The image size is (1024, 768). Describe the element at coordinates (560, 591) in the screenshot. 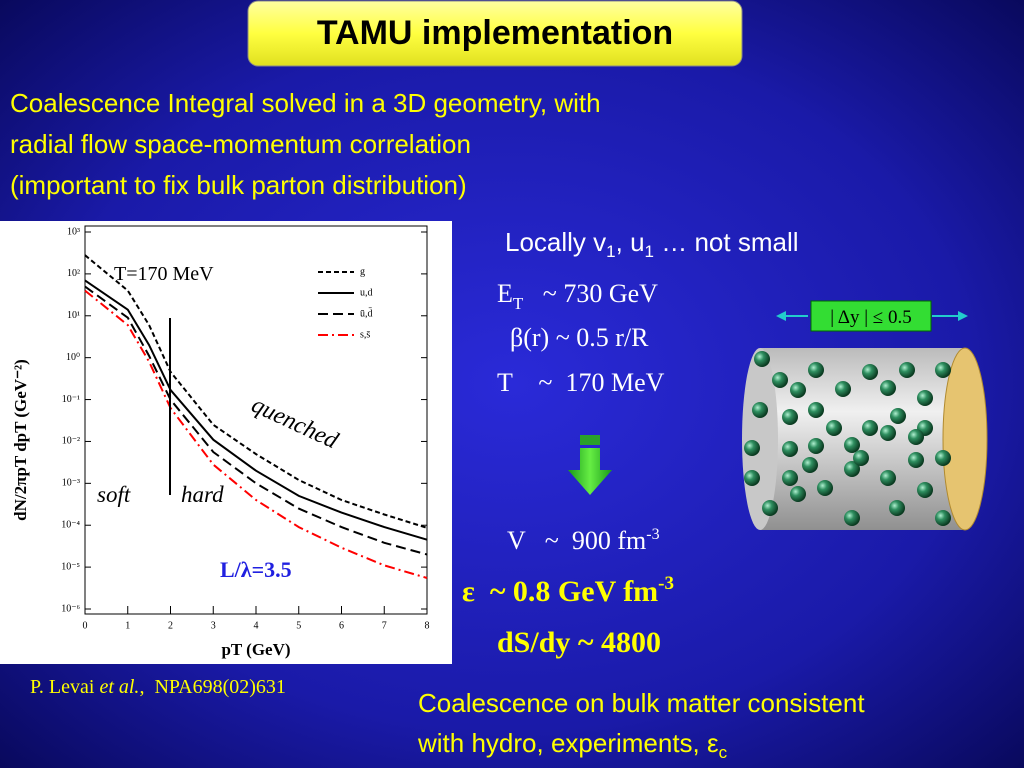

I see `text: ε ~ 0.8 GeV fm` at that location.